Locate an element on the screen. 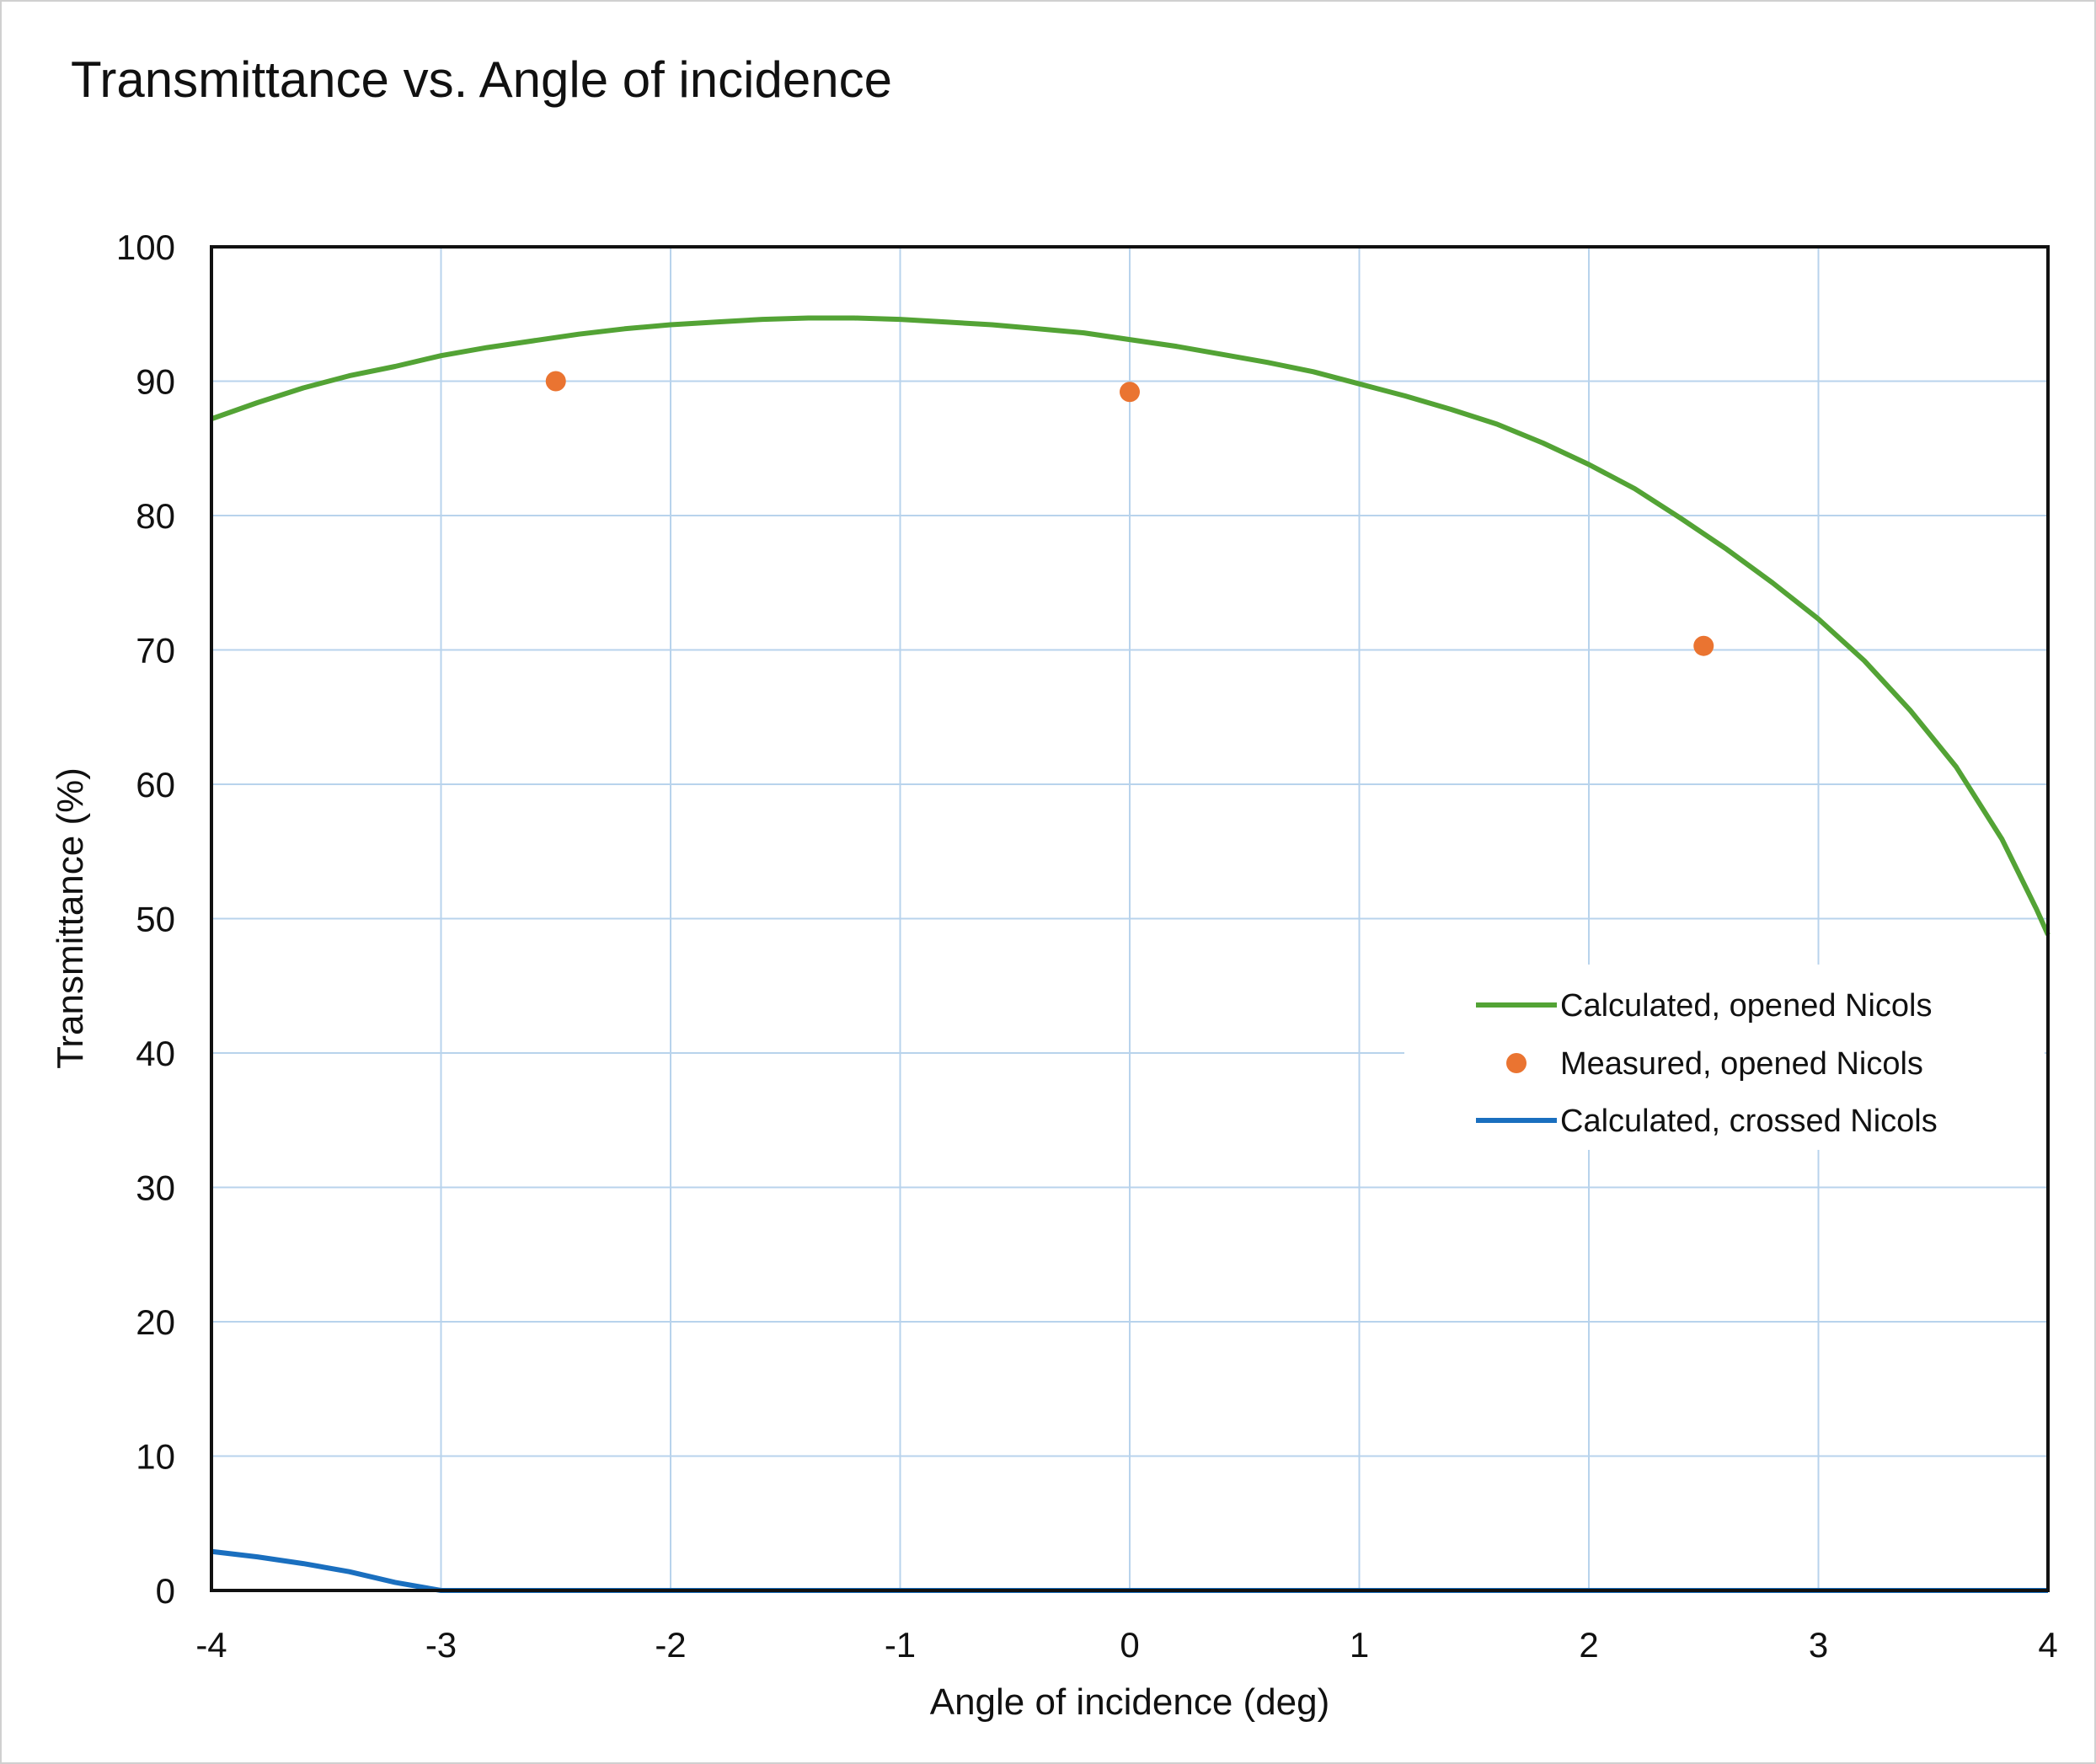 The height and width of the screenshot is (1764, 2096). y-tick-label: 100 is located at coordinates (146, 247).